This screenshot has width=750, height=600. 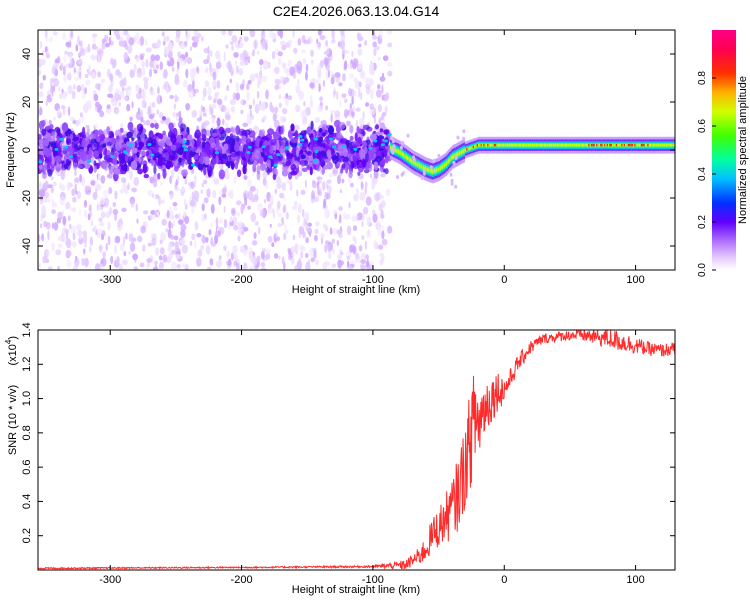 What do you see at coordinates (13, 420) in the screenshot?
I see `snr-y-label: SNR (10 * v/v)` at bounding box center [13, 420].